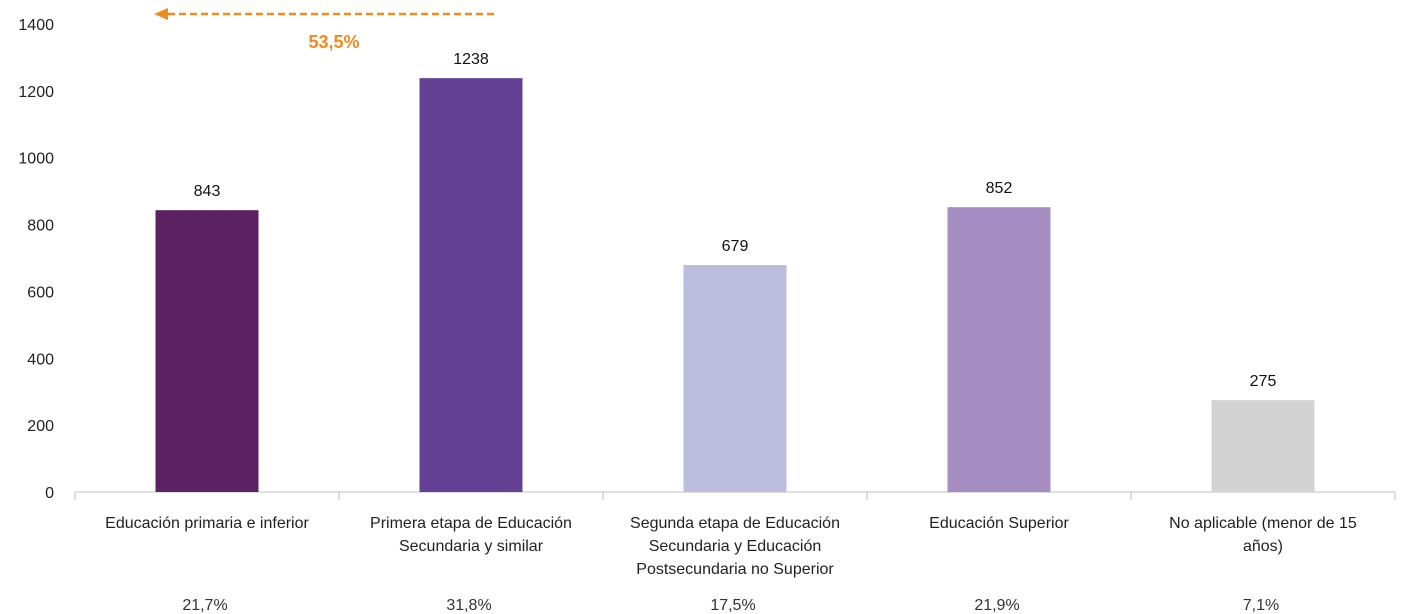 The width and height of the screenshot is (1403, 614). What do you see at coordinates (735, 246) in the screenshot?
I see `data-label: 679` at bounding box center [735, 246].